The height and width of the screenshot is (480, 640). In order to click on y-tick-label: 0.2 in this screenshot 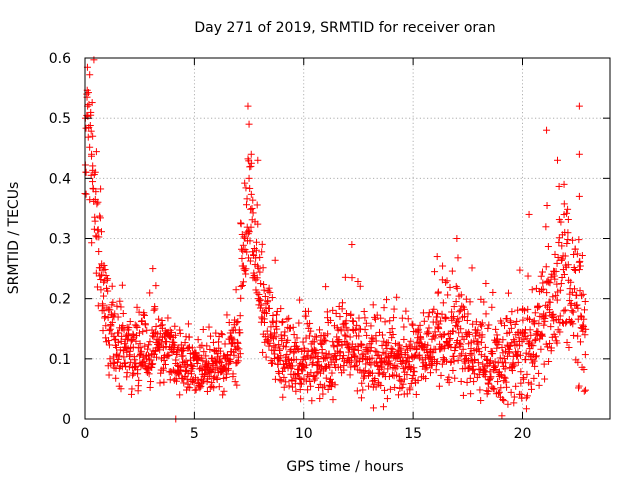, I will do `click(60, 300)`.